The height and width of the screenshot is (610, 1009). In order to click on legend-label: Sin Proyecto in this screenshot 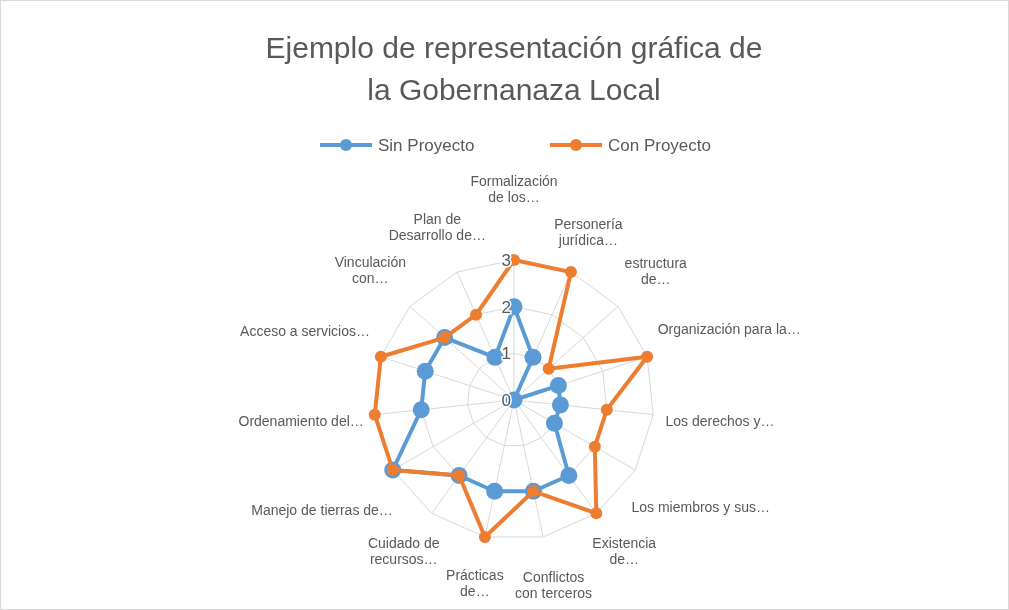, I will do `click(426, 145)`.